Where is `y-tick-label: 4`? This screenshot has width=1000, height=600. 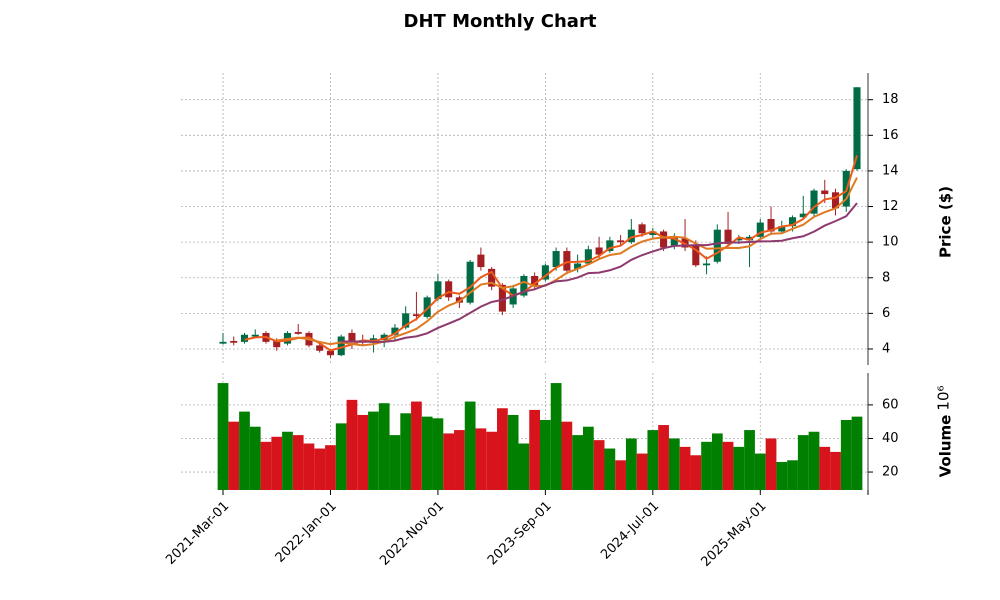 y-tick-label: 4 is located at coordinates (886, 348).